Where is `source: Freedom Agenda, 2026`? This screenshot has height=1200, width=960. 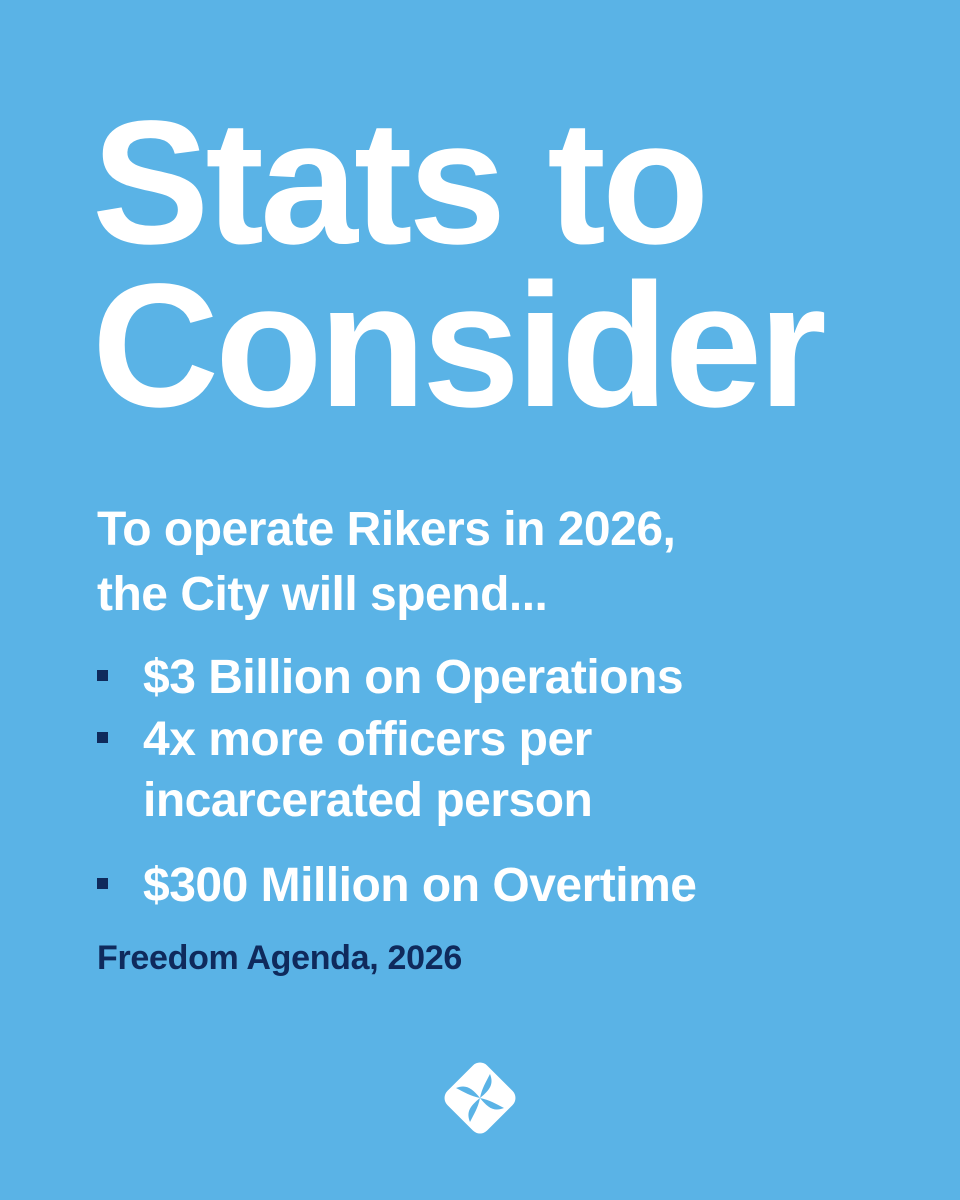
source: Freedom Agenda, 2026 is located at coordinates (279, 958).